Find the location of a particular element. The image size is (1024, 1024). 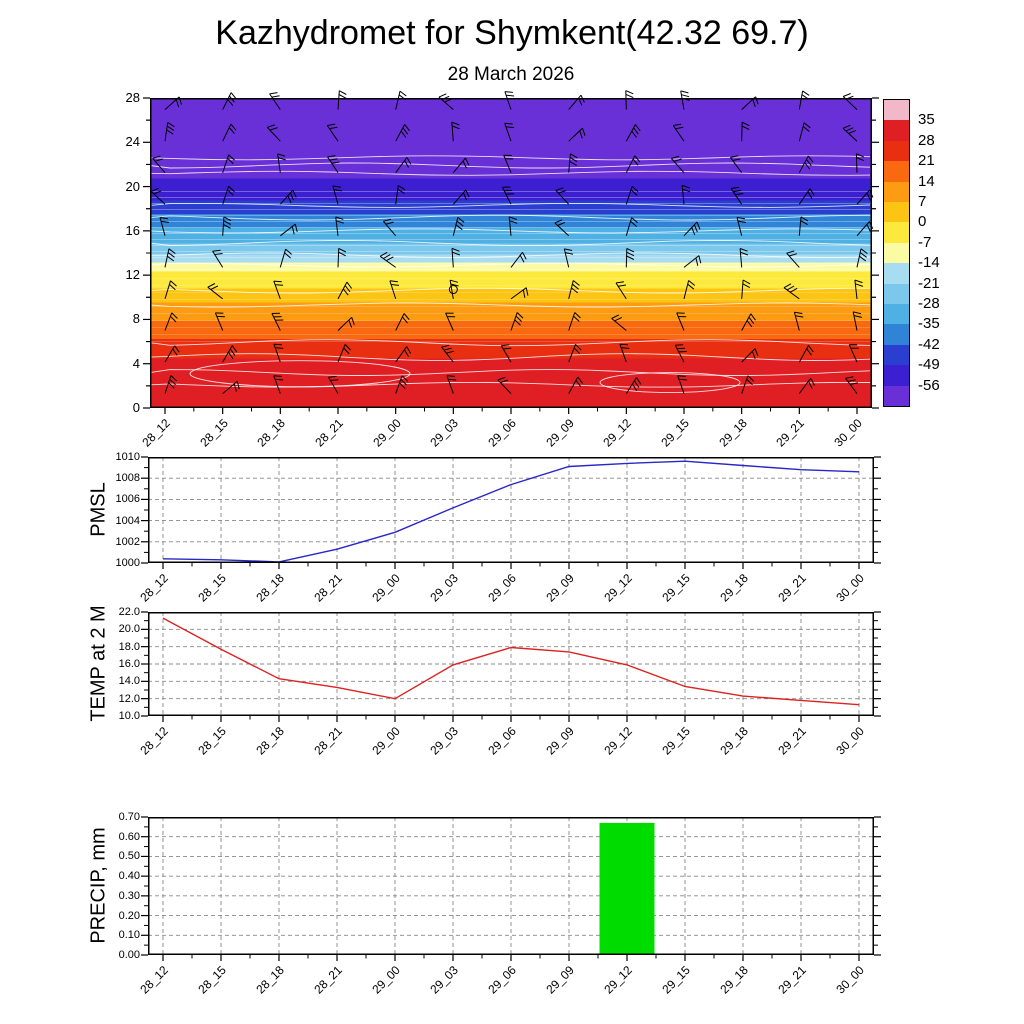

colorbar-tick-label: 28 is located at coordinates (926, 140).